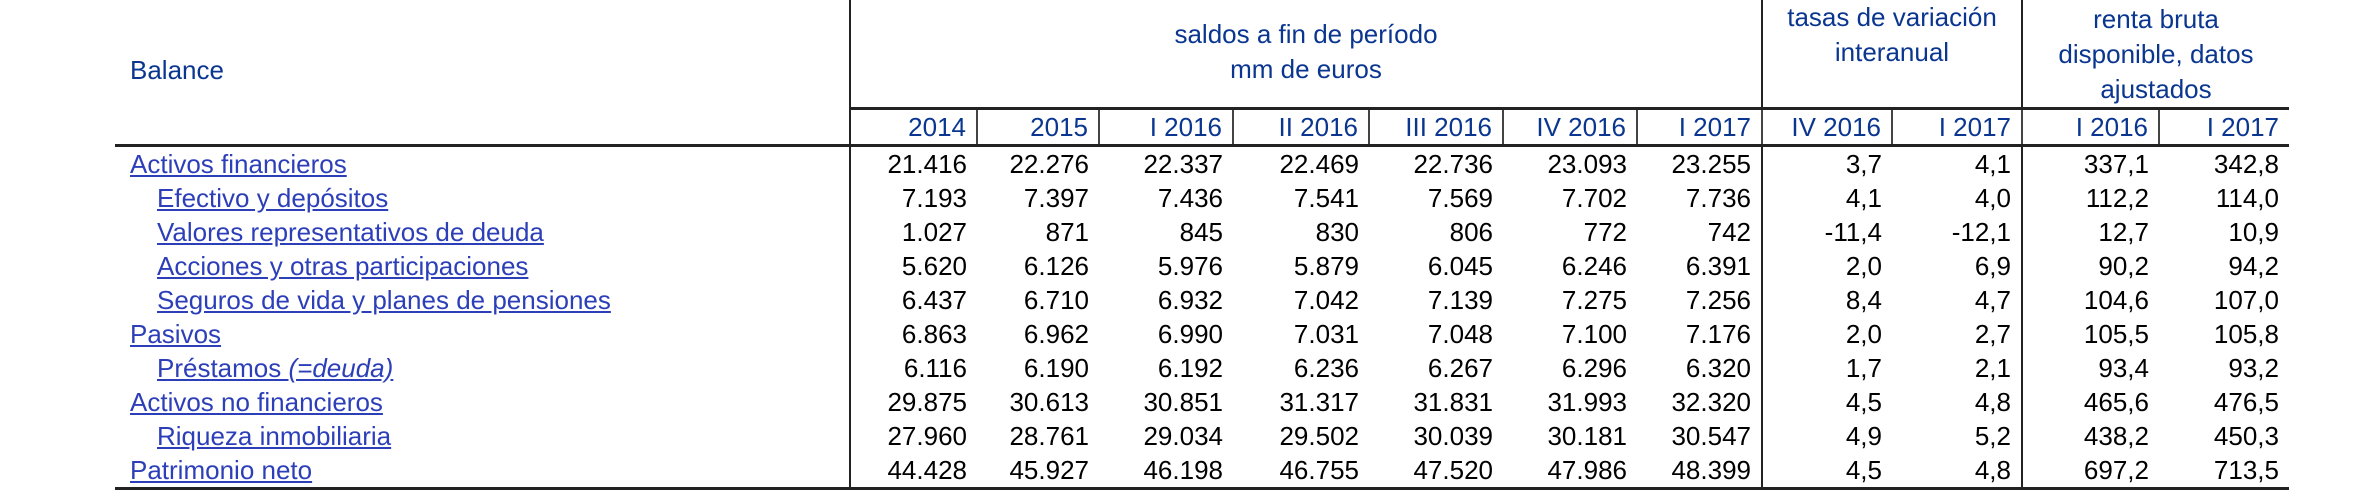 This screenshot has height=499, width=2380. I want to click on row-label-link: Efectivo y depósitos, so click(272, 198).